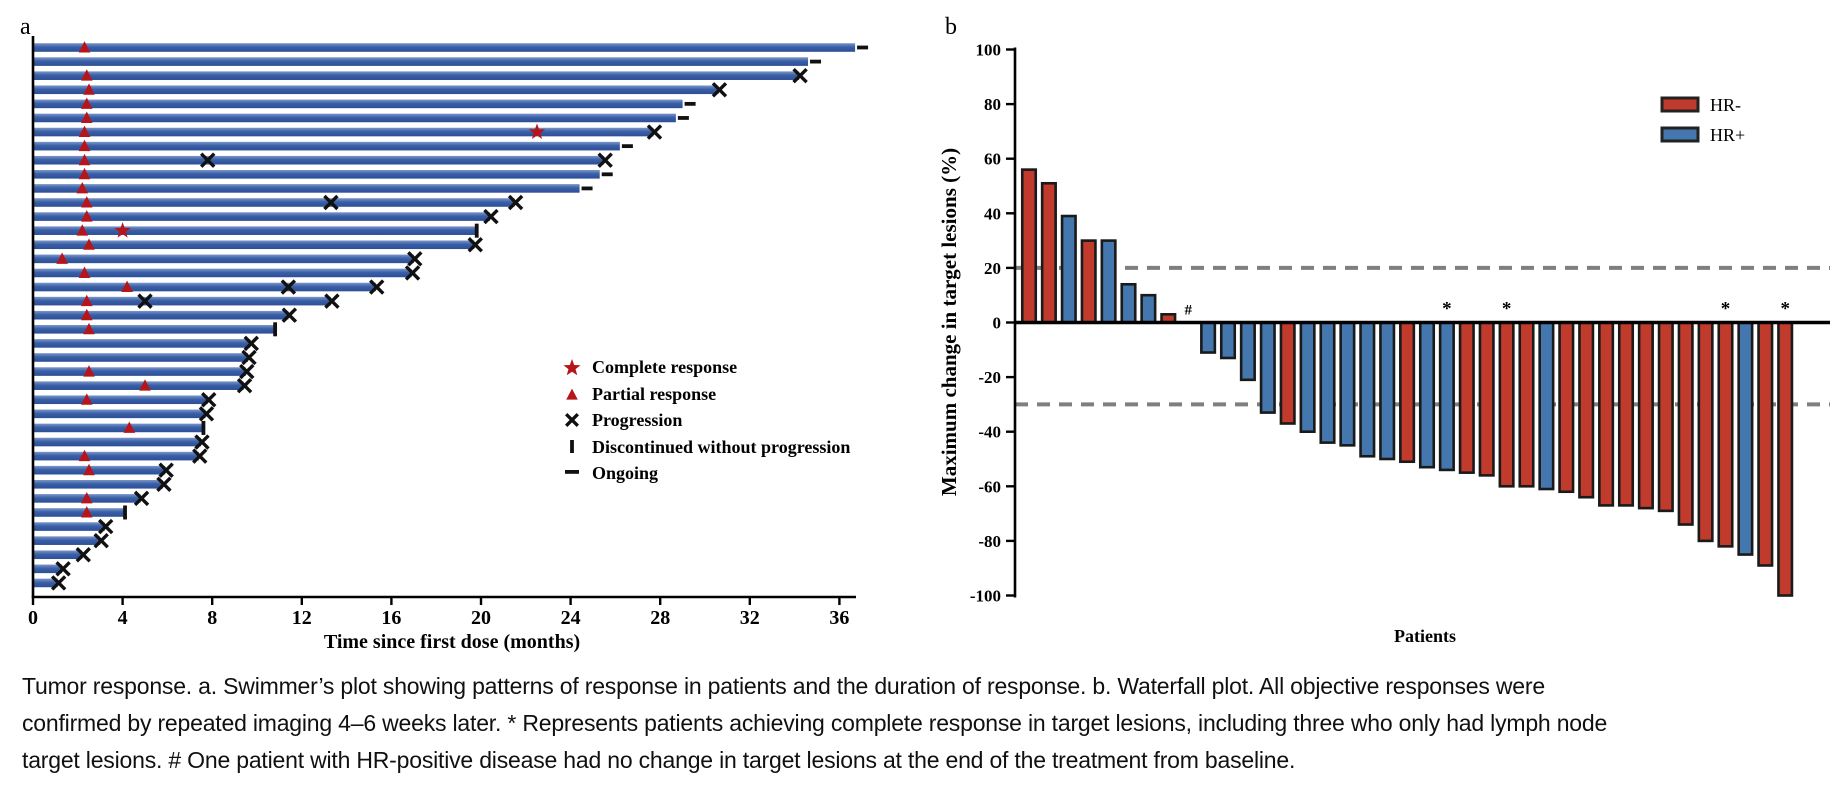 The height and width of the screenshot is (803, 1835). Describe the element at coordinates (1727, 135) in the screenshot. I see `legend-label: HR+` at that location.